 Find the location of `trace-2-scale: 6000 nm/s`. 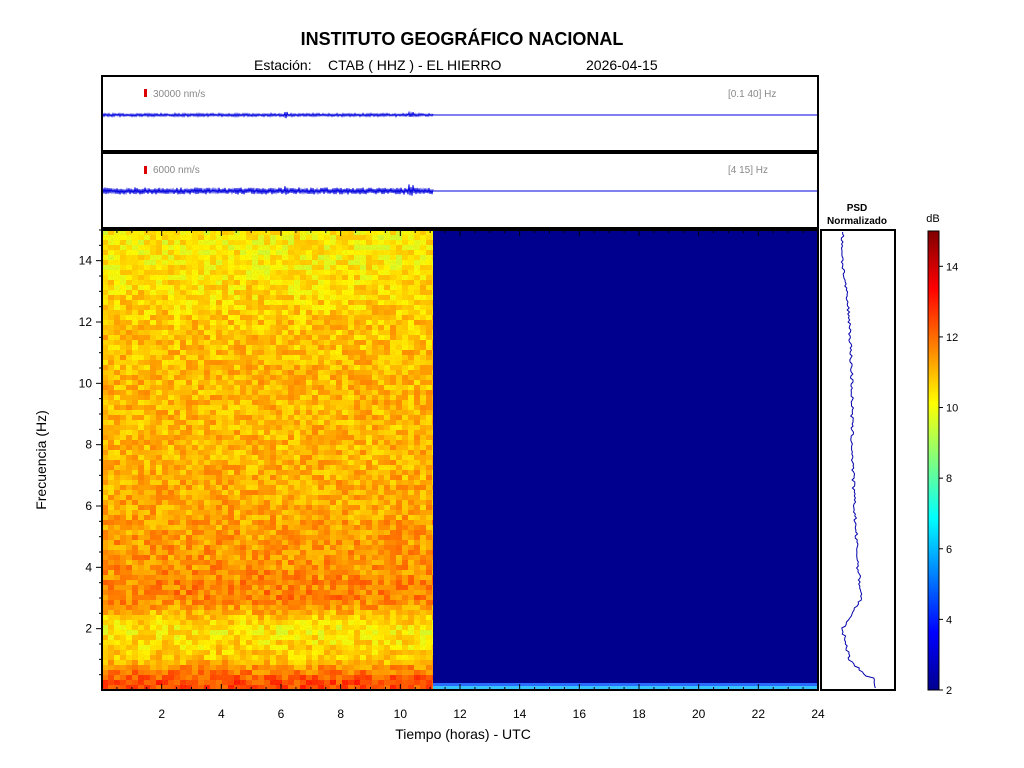

trace-2-scale: 6000 nm/s is located at coordinates (176, 170).